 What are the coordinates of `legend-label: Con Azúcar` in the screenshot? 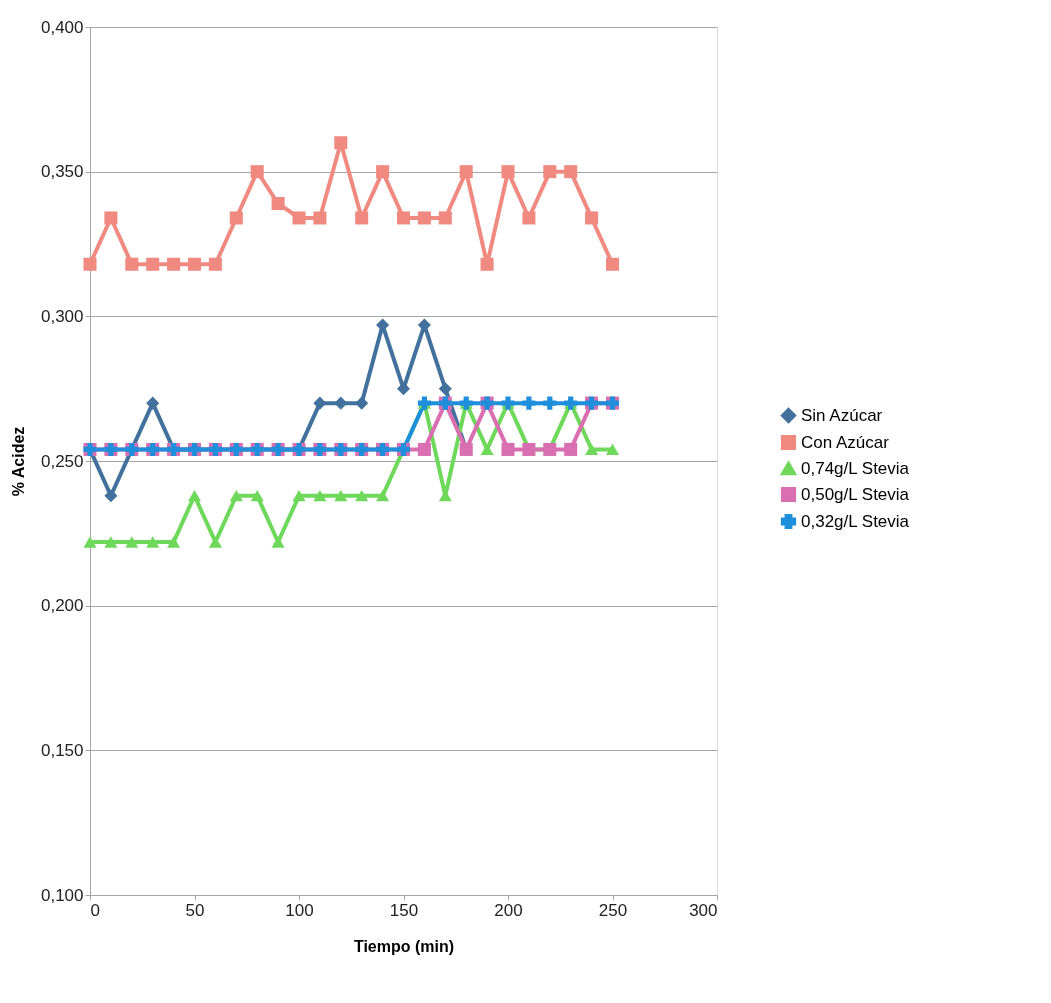 It's located at (845, 442).